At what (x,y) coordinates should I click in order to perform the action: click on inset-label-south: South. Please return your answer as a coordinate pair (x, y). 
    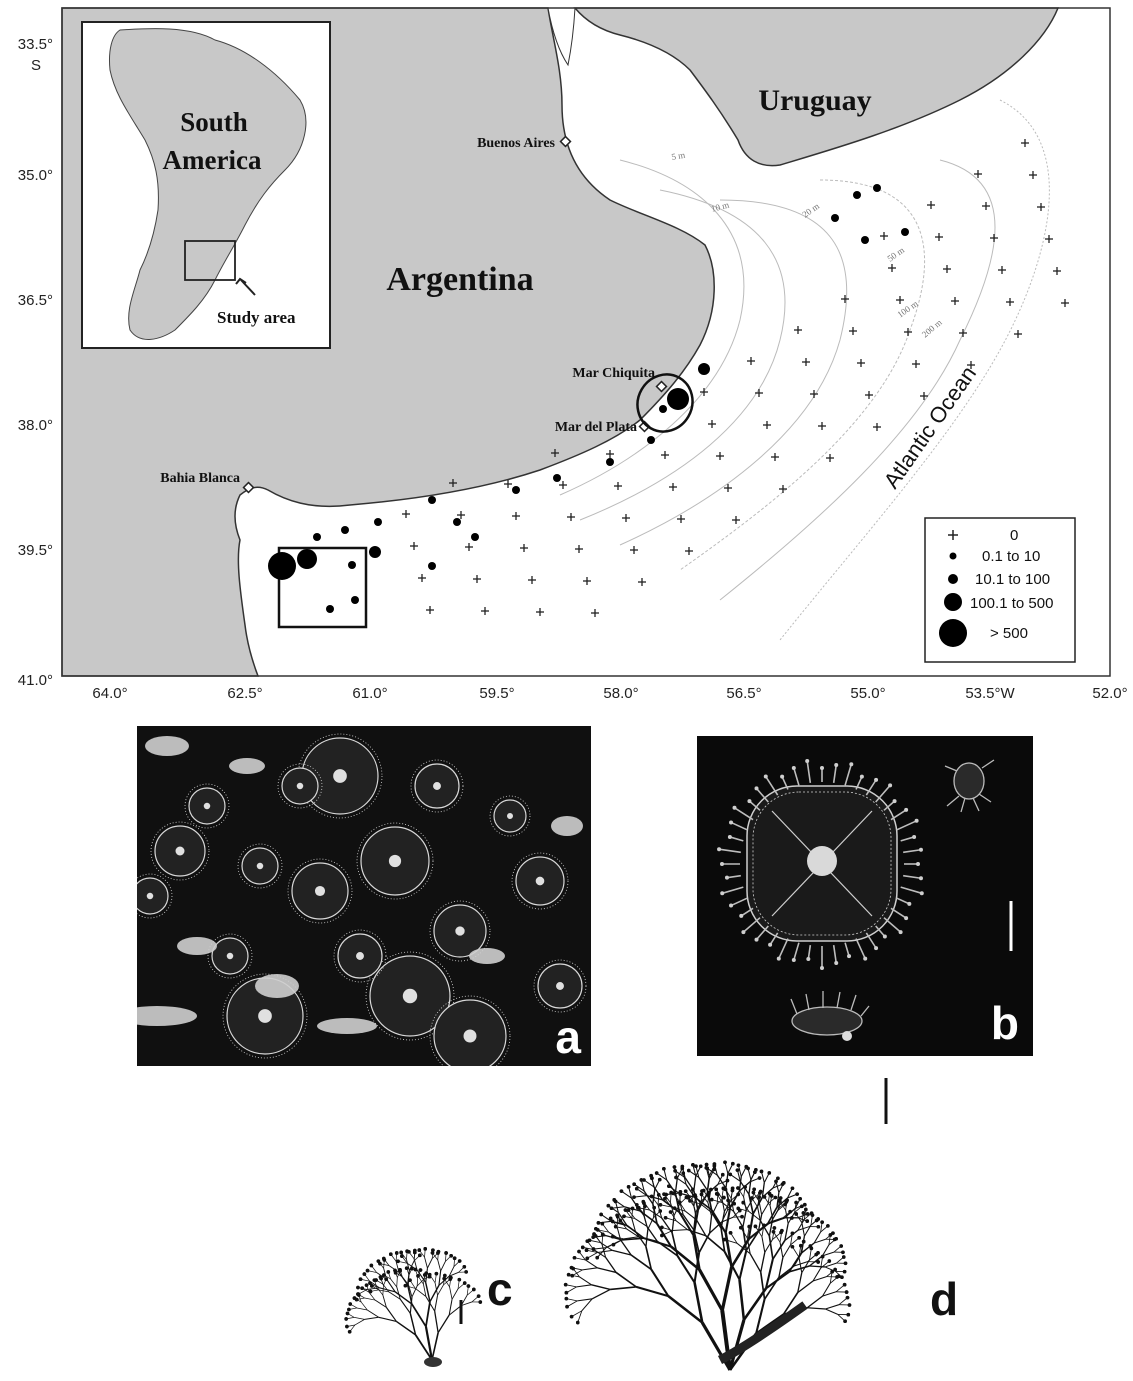
    Looking at the image, I should click on (214, 122).